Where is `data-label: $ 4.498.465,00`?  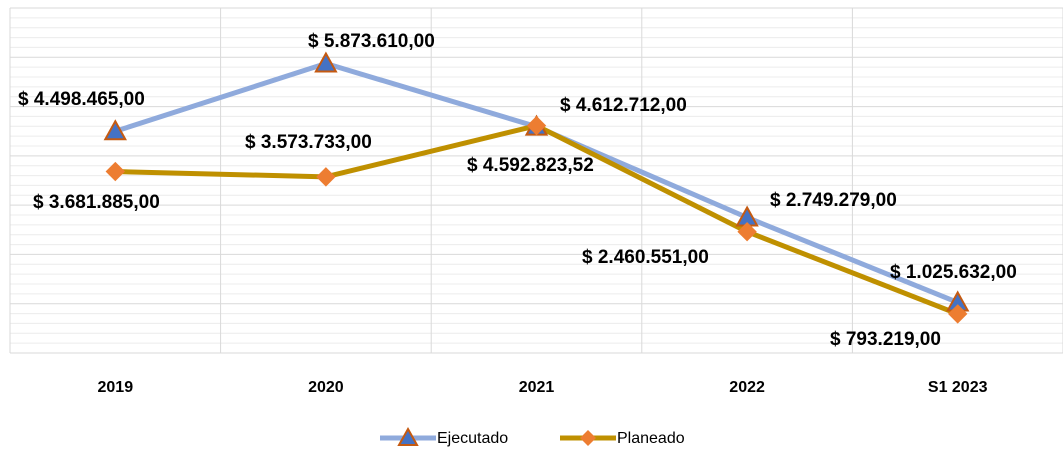 data-label: $ 4.498.465,00 is located at coordinates (81, 99).